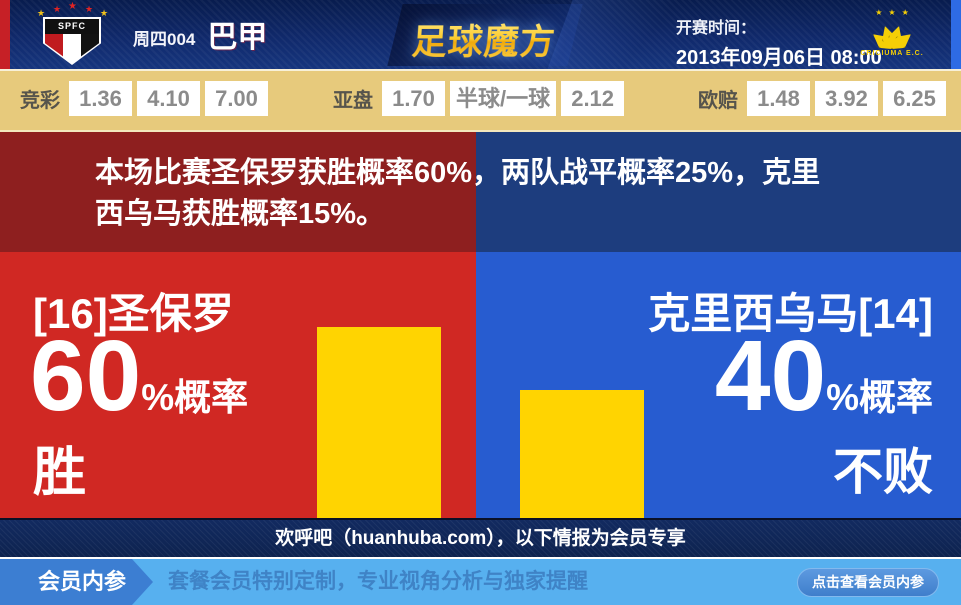 The width and height of the screenshot is (961, 605). I want to click on odds-value: 4.10, so click(168, 98).